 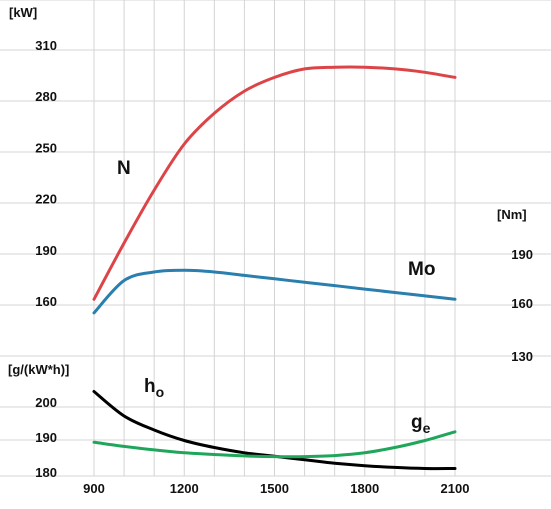 I want to click on consumption-axis-unit: [g/(kW*h)], so click(x=38, y=369).